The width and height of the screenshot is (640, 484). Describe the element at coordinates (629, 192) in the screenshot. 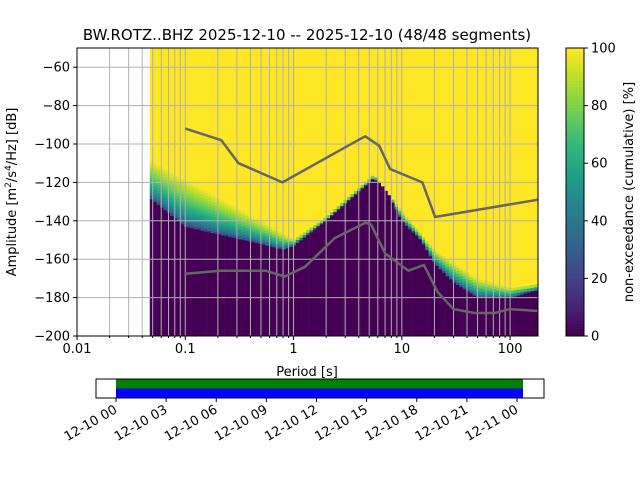

I see `colorbar-label: non-exceedance (cumulative) [%]` at that location.